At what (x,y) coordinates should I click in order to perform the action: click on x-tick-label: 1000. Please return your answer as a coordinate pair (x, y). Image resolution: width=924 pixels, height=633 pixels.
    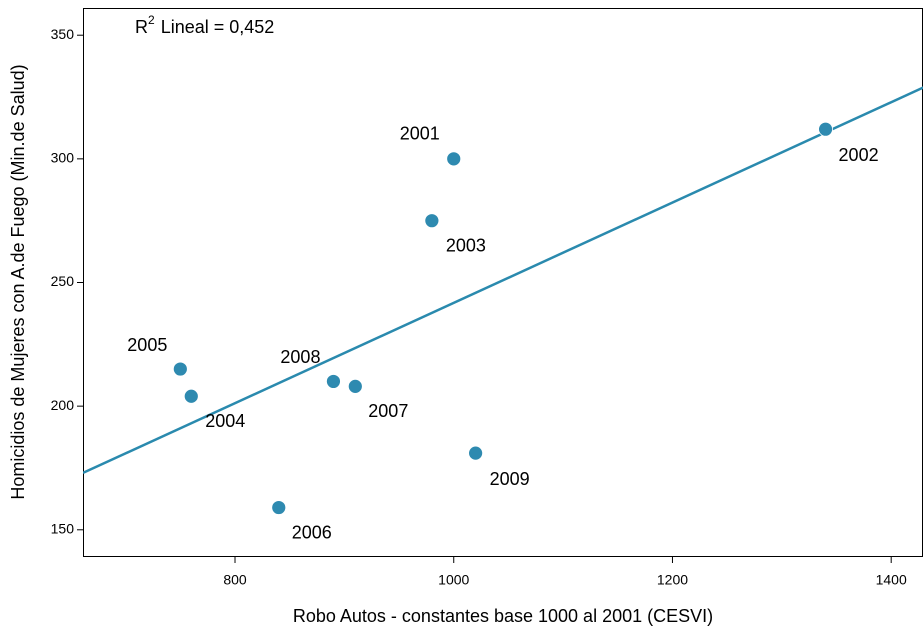
    Looking at the image, I should click on (453, 580).